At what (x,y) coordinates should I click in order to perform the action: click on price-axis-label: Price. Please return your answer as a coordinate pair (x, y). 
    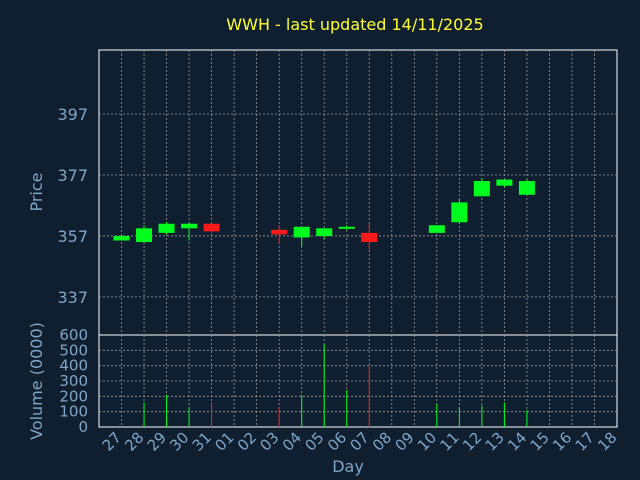
    Looking at the image, I should click on (36, 191).